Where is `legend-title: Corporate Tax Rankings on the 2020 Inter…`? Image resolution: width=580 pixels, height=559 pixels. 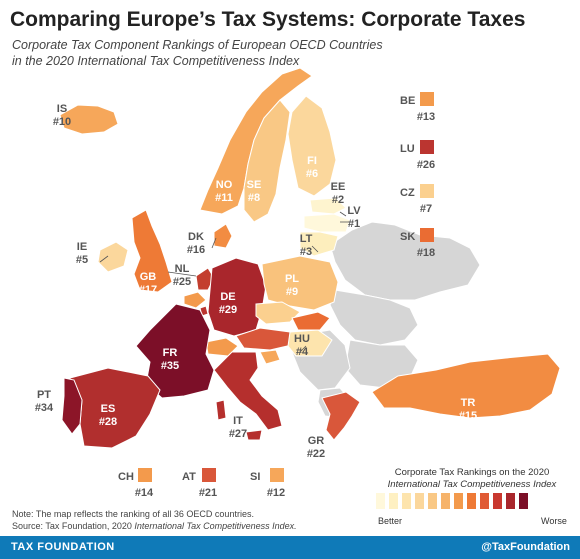 legend-title: Corporate Tax Rankings on the 2020 Inter… is located at coordinates (472, 479).